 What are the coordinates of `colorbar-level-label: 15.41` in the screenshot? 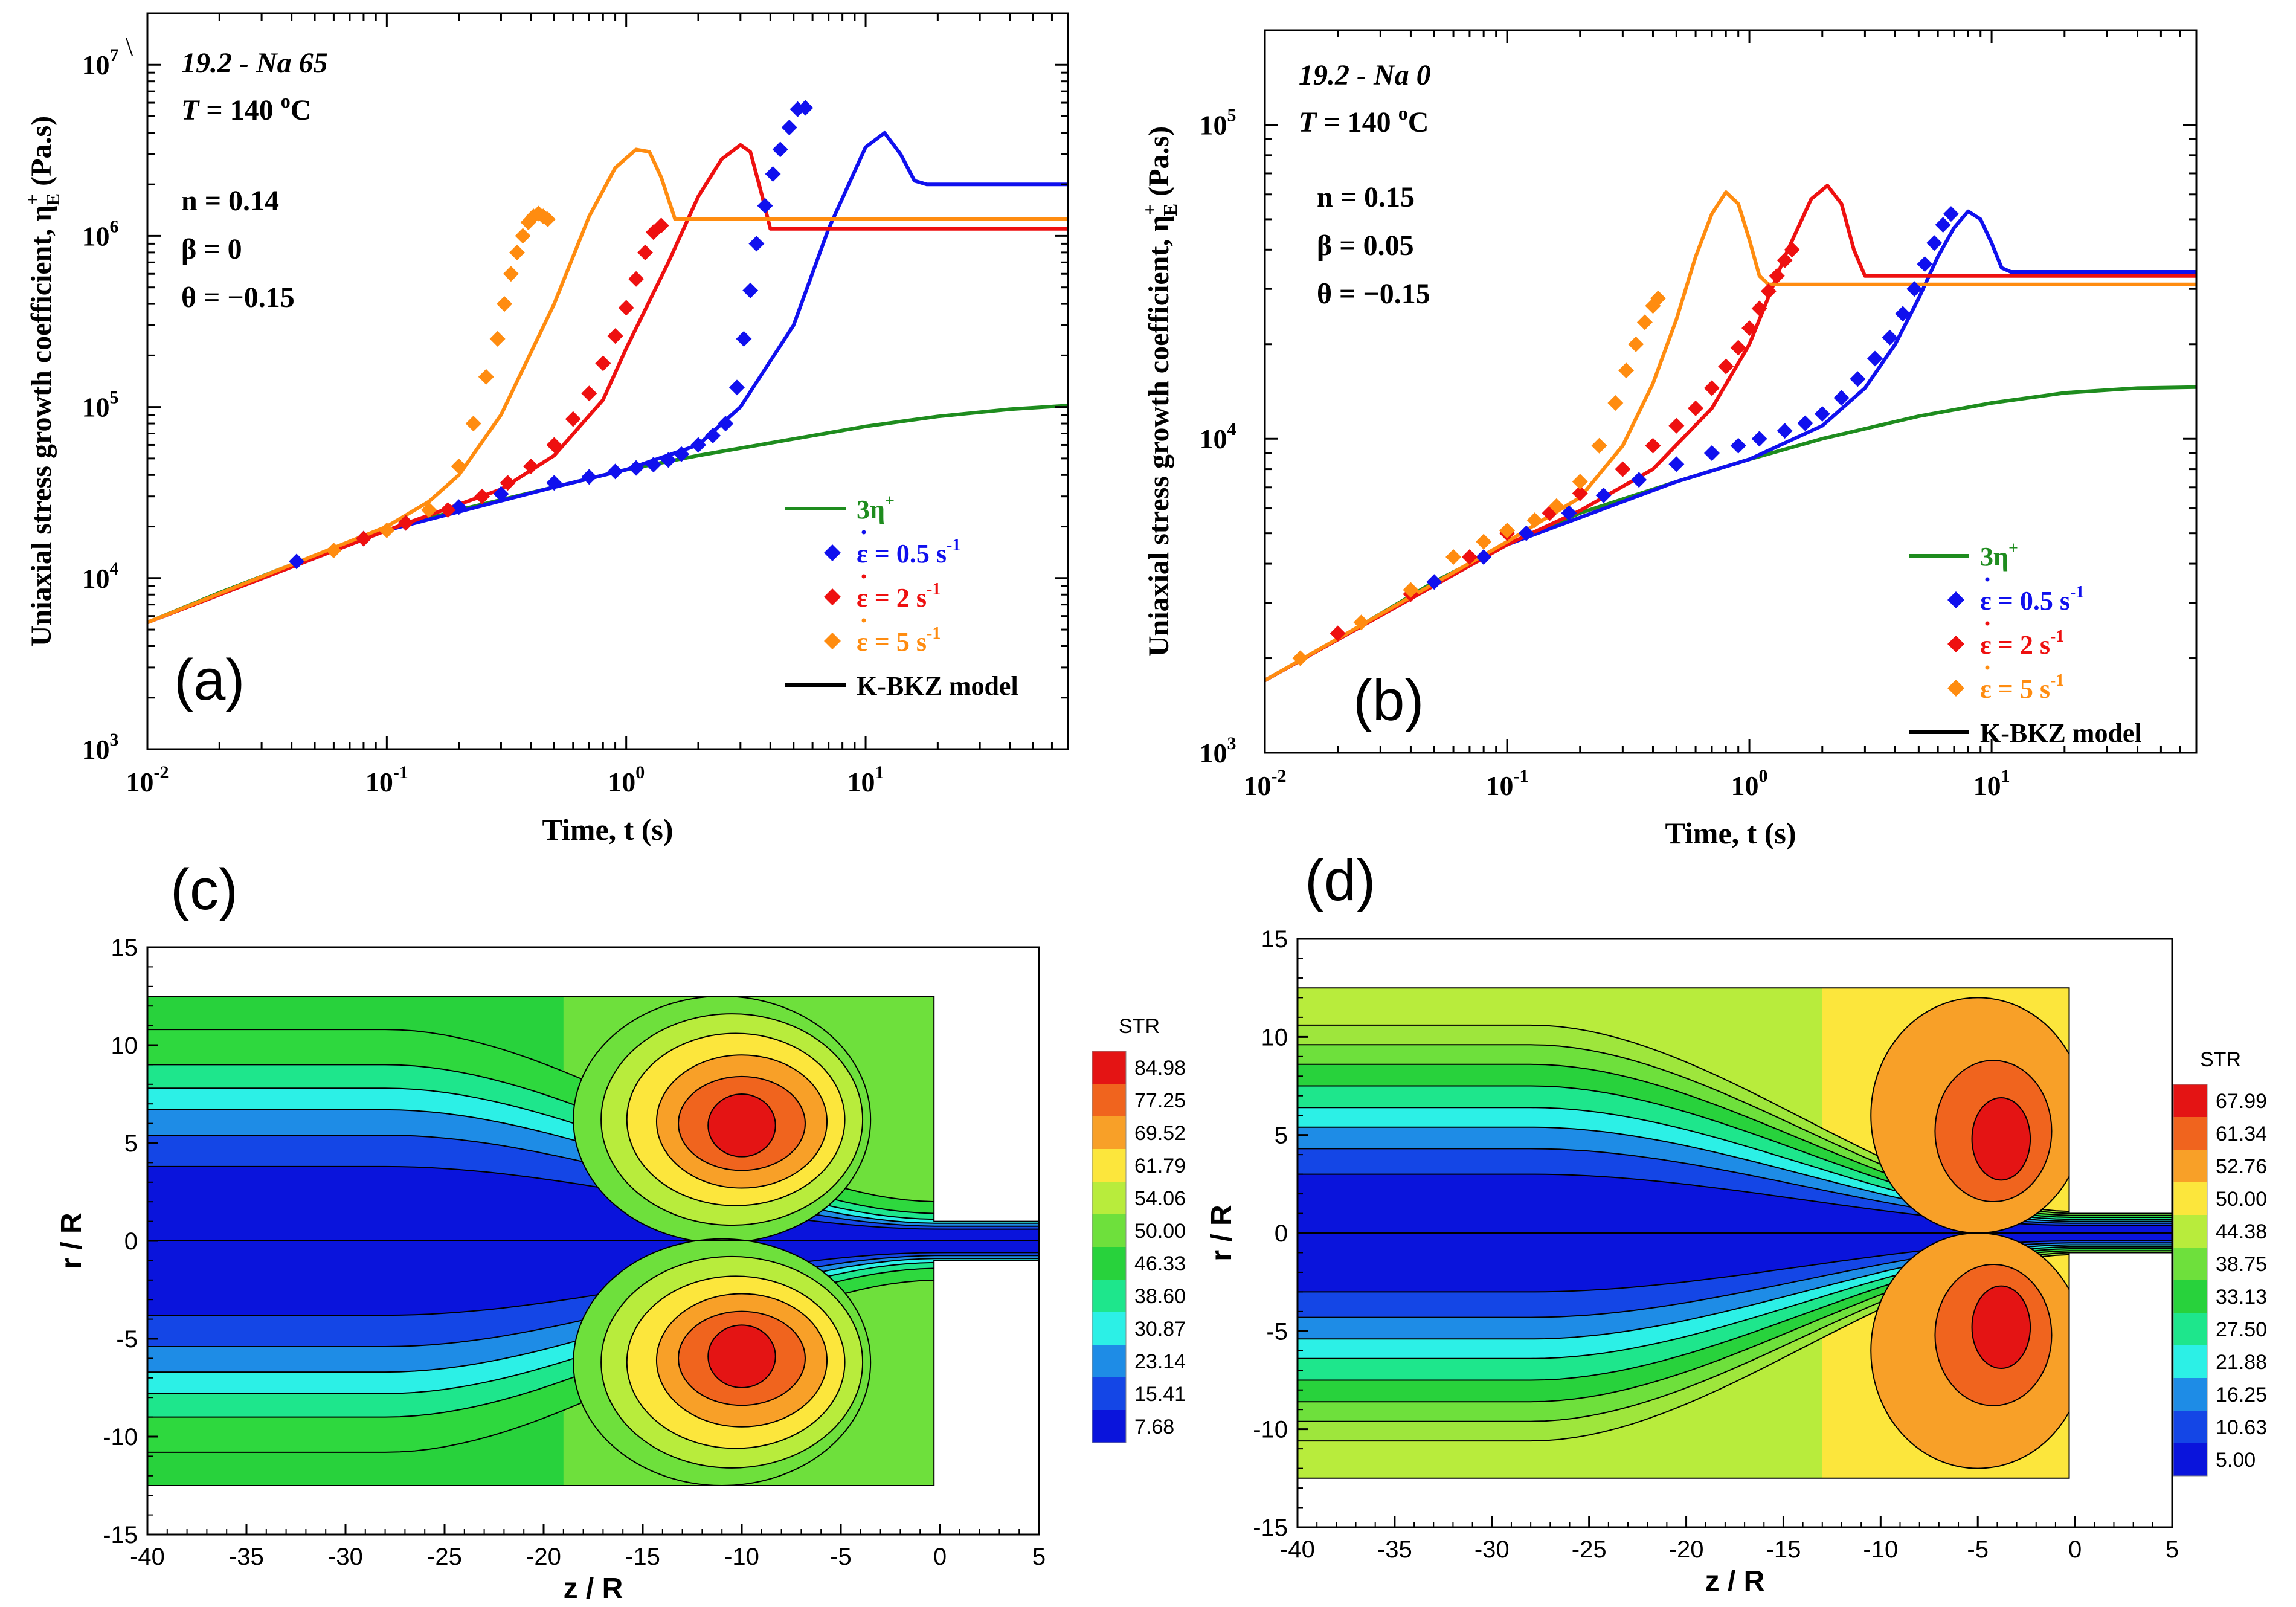 It's located at (1160, 1395).